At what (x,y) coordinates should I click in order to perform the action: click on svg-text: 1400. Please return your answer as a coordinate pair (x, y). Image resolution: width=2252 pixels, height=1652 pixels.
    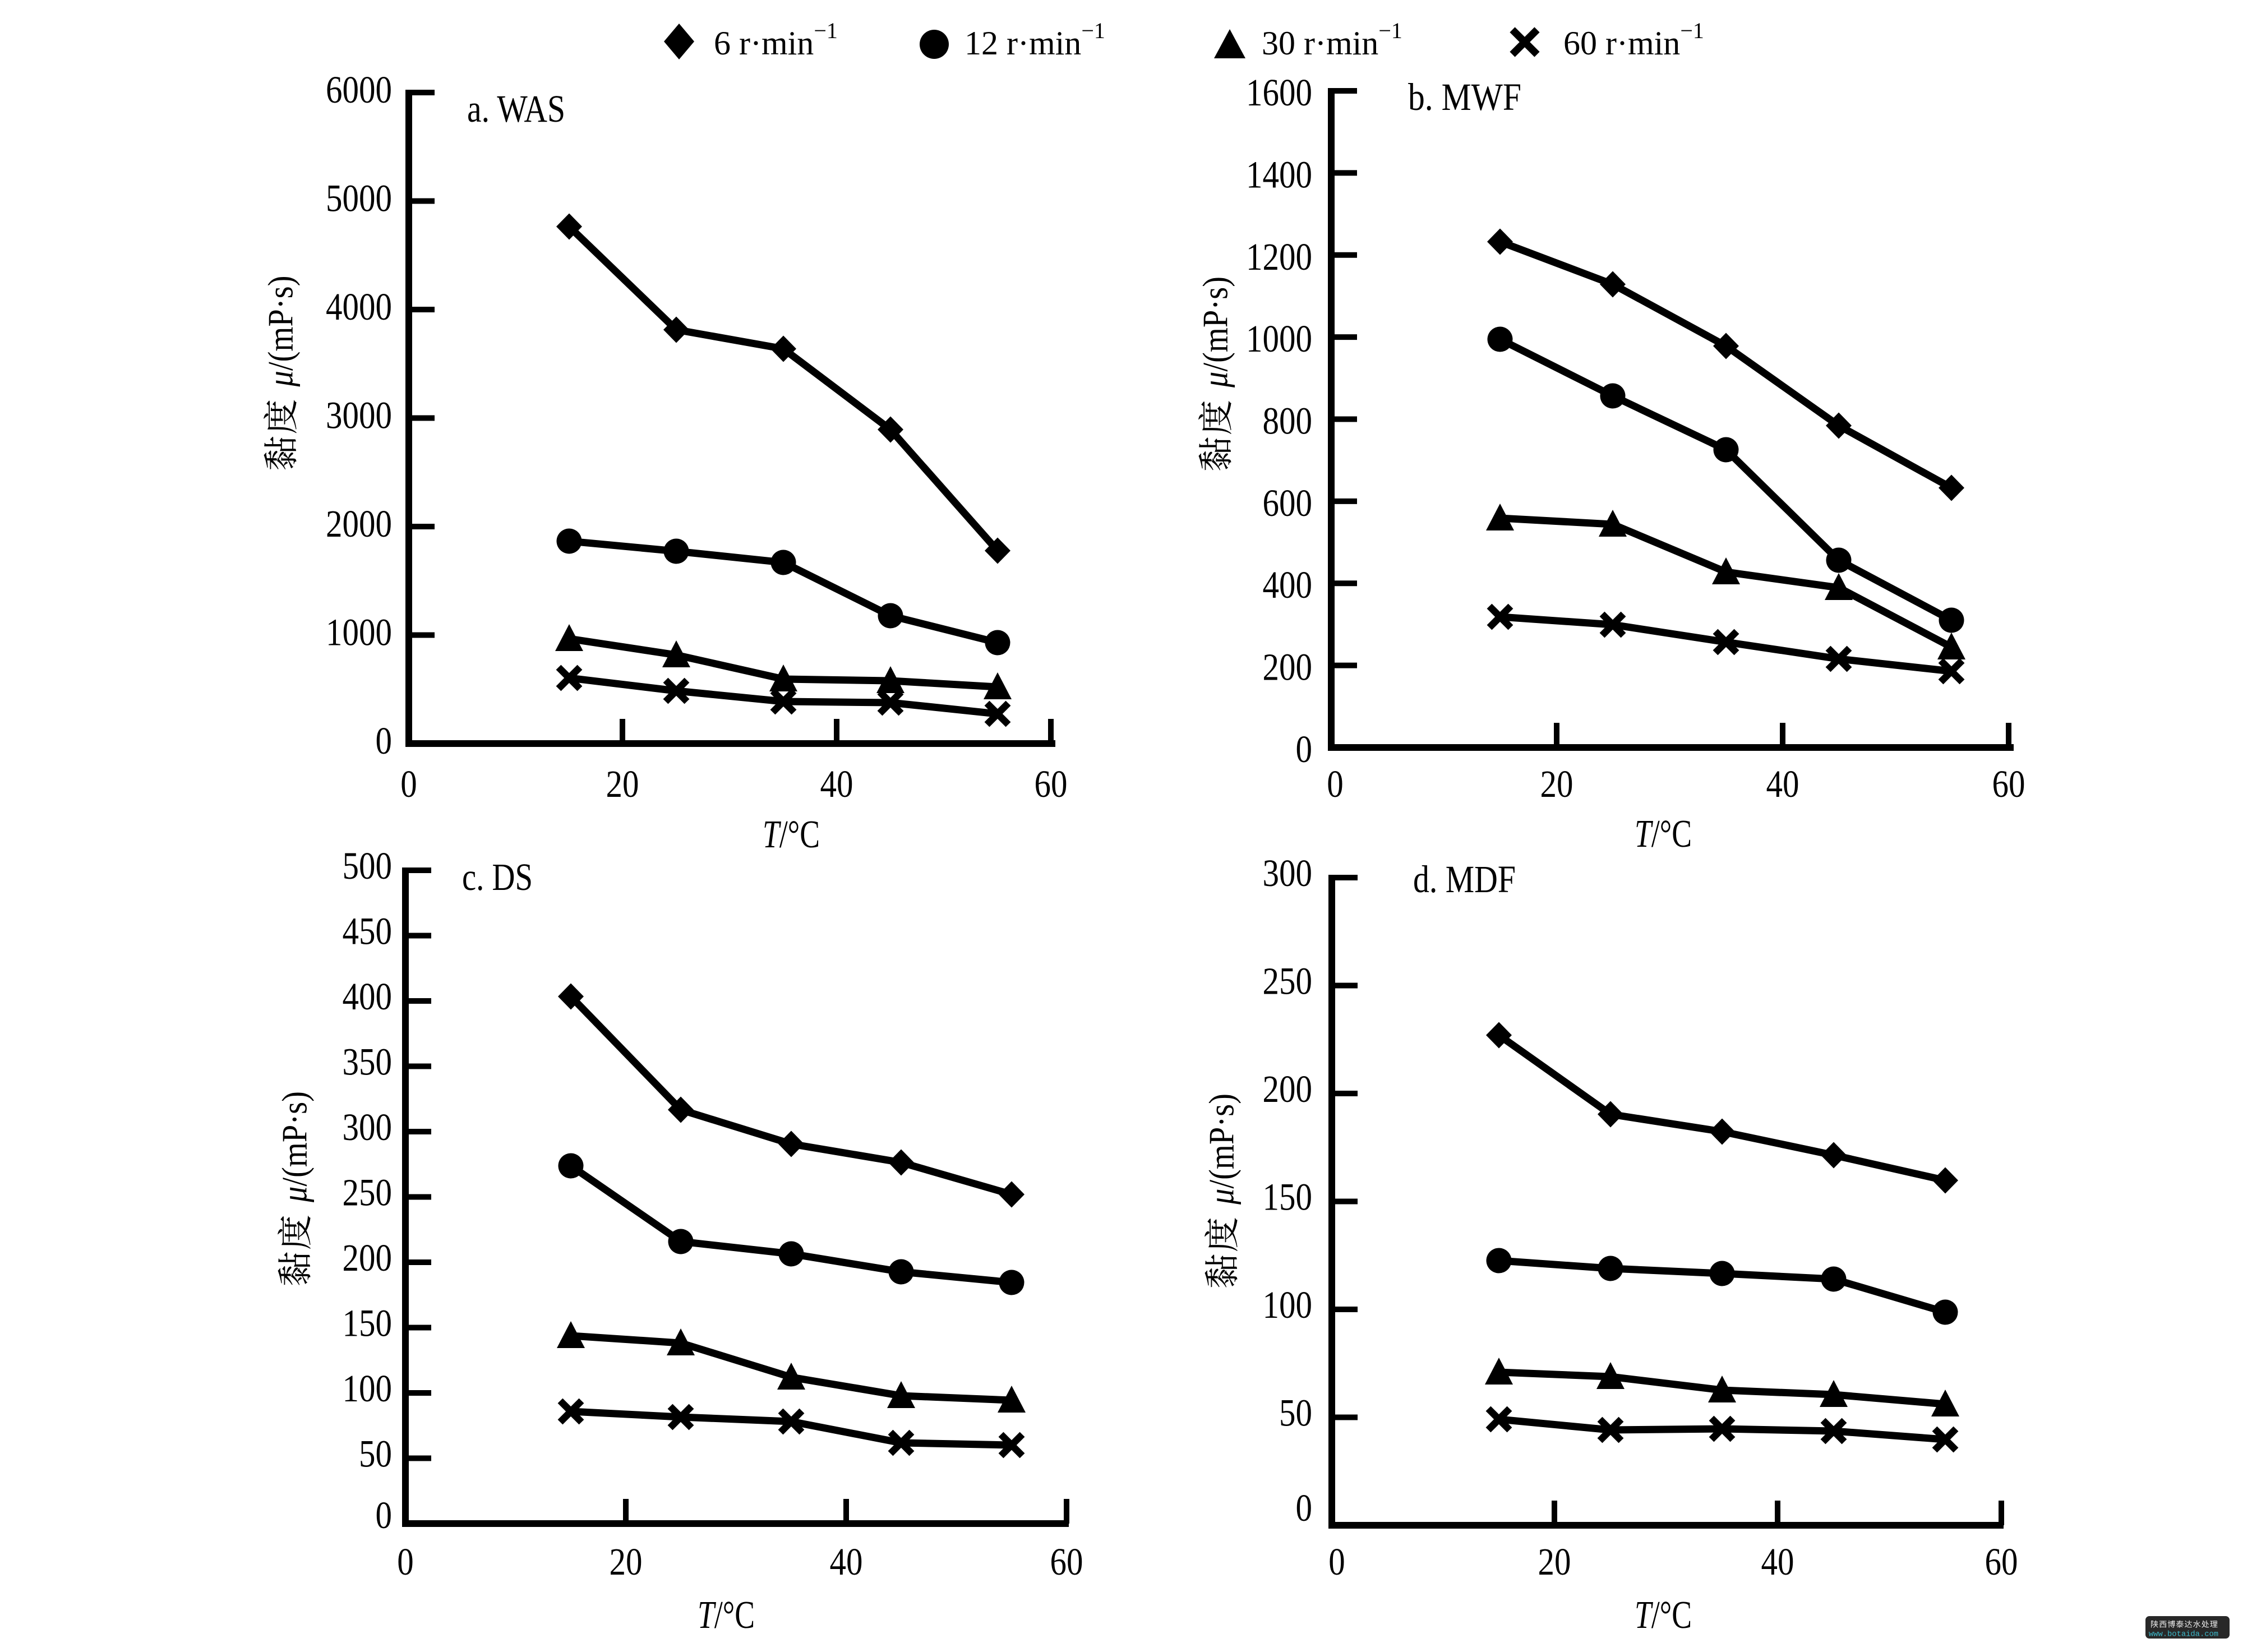
    Looking at the image, I should click on (1279, 174).